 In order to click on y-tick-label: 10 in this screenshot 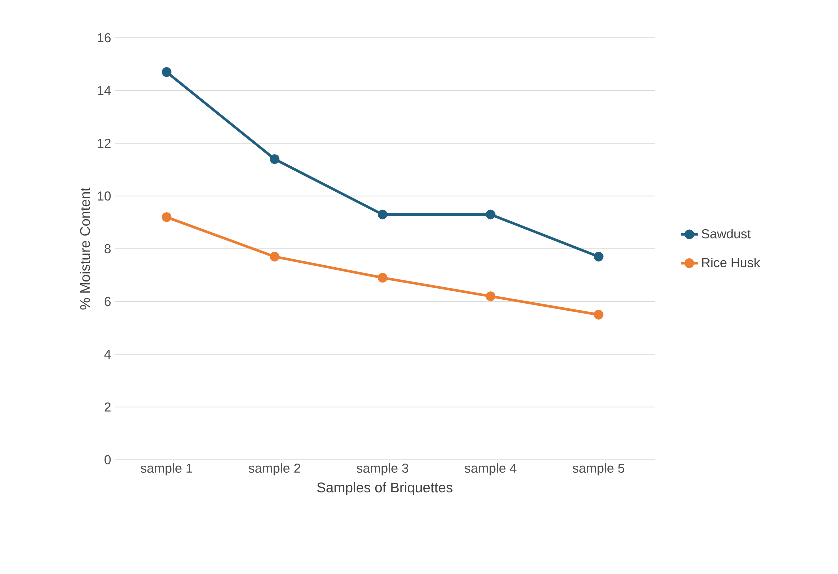, I will do `click(104, 196)`.